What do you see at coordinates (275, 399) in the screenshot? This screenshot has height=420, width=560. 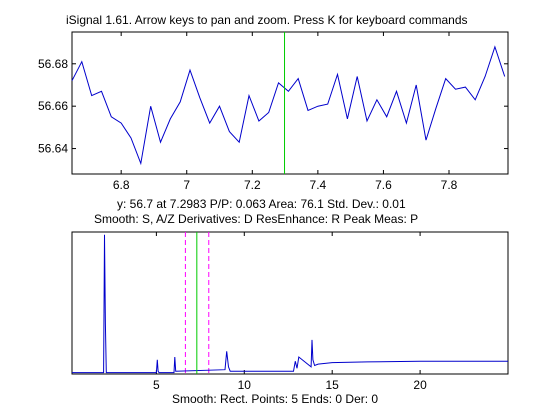 I see `smooth-settings-line: Smooth: Rect. Points: 5 Ends: 0 Der: 0` at bounding box center [275, 399].